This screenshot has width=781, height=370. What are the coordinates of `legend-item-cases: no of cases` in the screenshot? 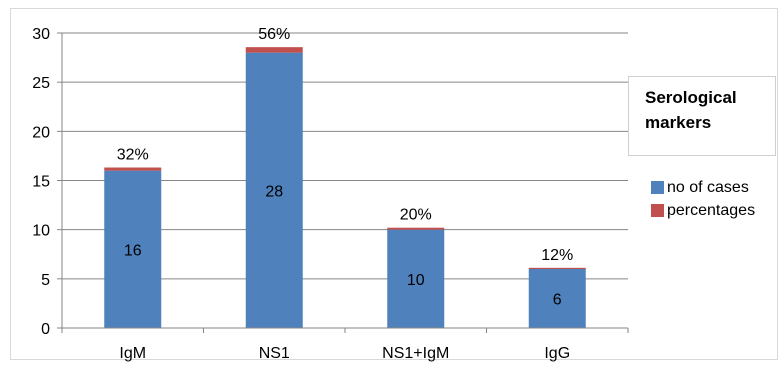 It's located at (703, 187).